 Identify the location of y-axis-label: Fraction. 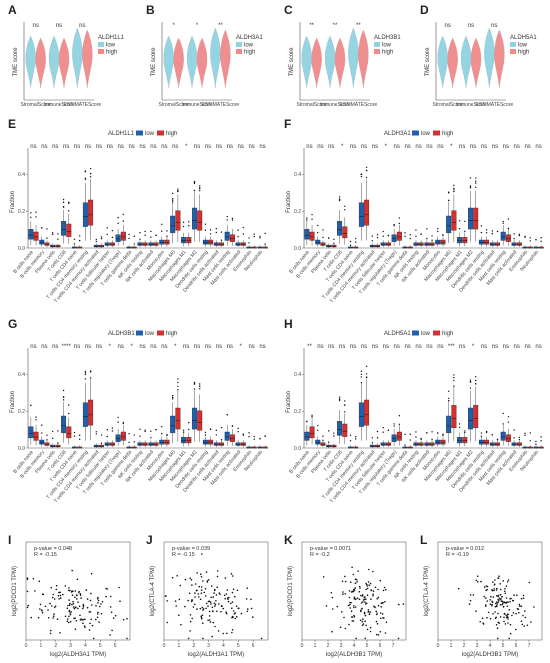
(13, 402).